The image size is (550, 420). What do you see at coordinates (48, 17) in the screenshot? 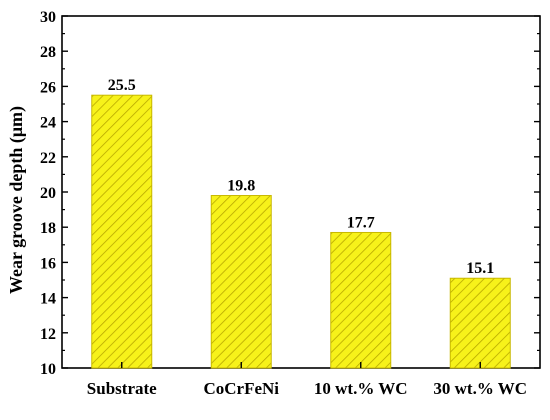
I see `y-tick-label: 30` at bounding box center [48, 17].